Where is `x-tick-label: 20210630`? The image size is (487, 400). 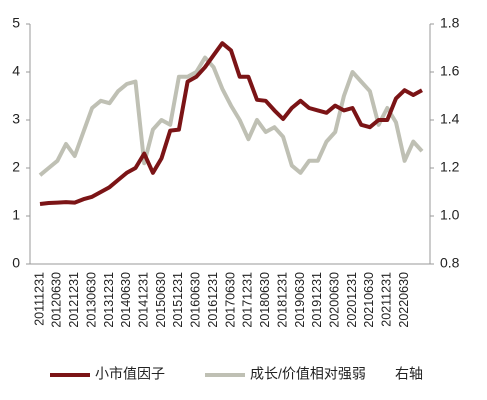
x-tick-label: 20210630 is located at coordinates (369, 300).